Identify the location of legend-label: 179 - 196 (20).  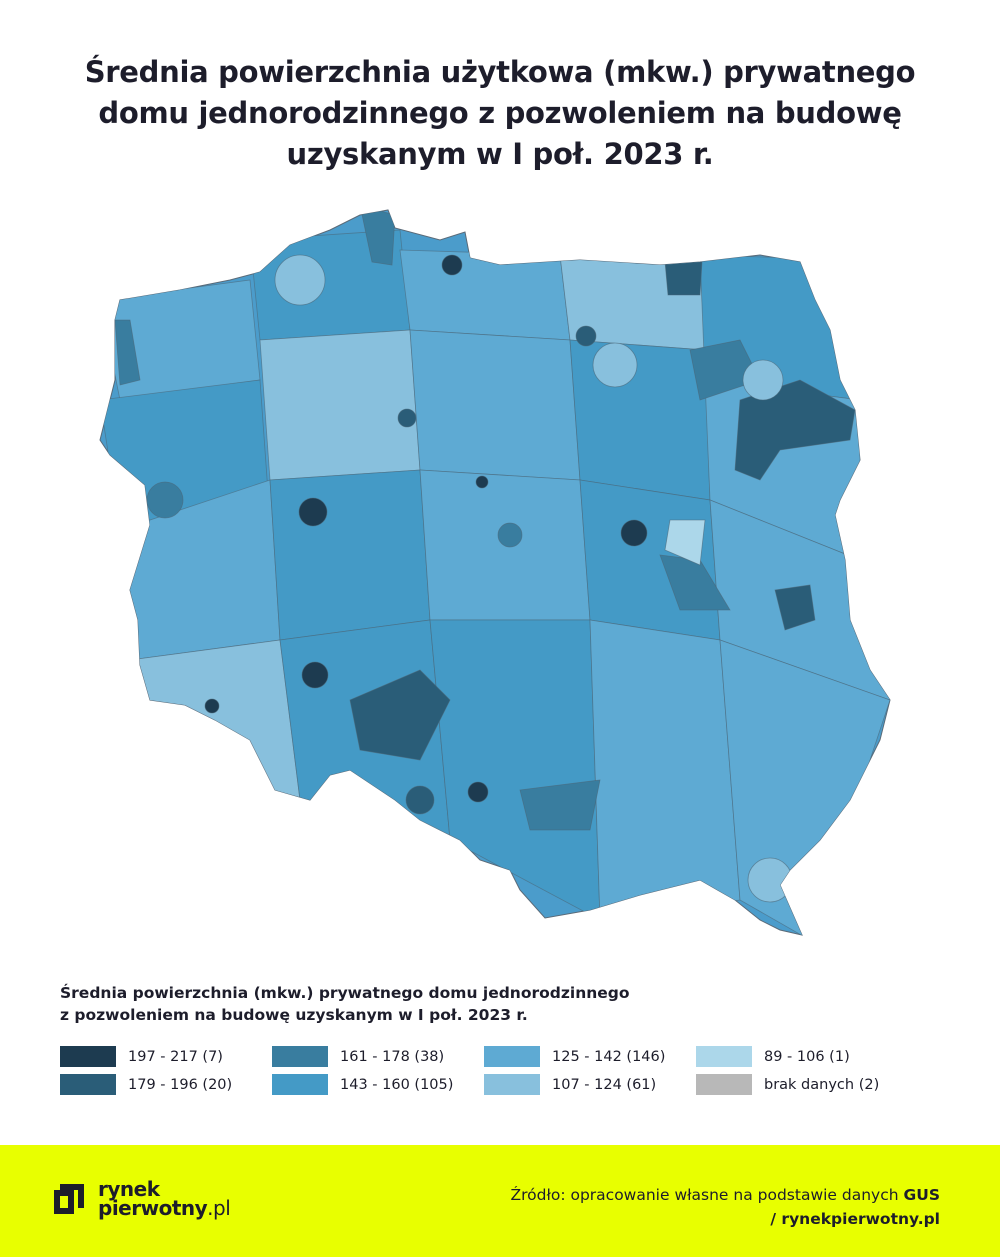
(180, 1084).